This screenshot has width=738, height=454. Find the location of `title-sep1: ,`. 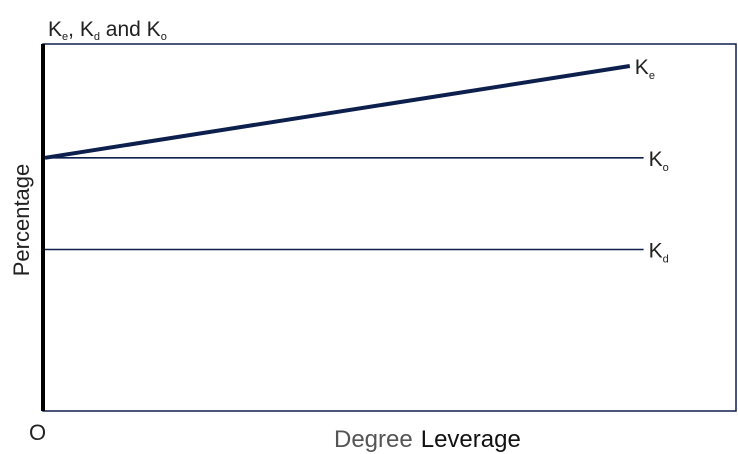

title-sep1: , is located at coordinates (74, 29).